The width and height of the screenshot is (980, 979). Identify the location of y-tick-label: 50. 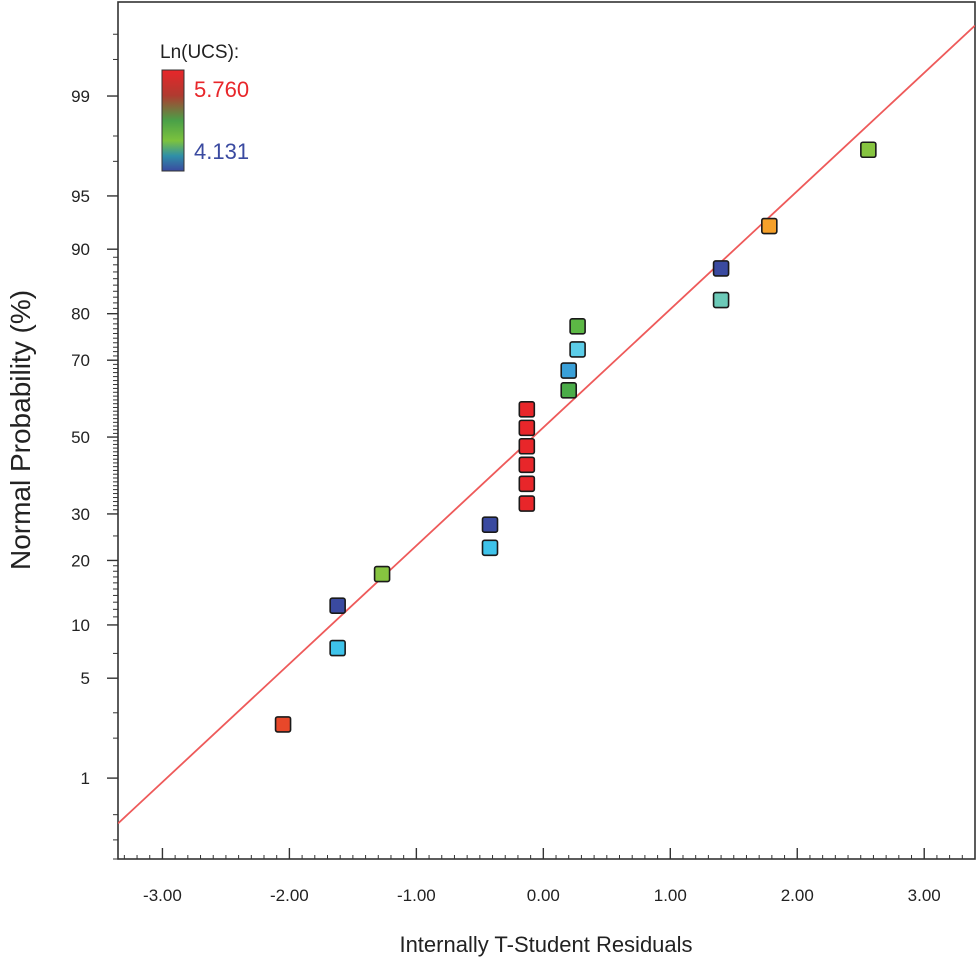
(80, 437).